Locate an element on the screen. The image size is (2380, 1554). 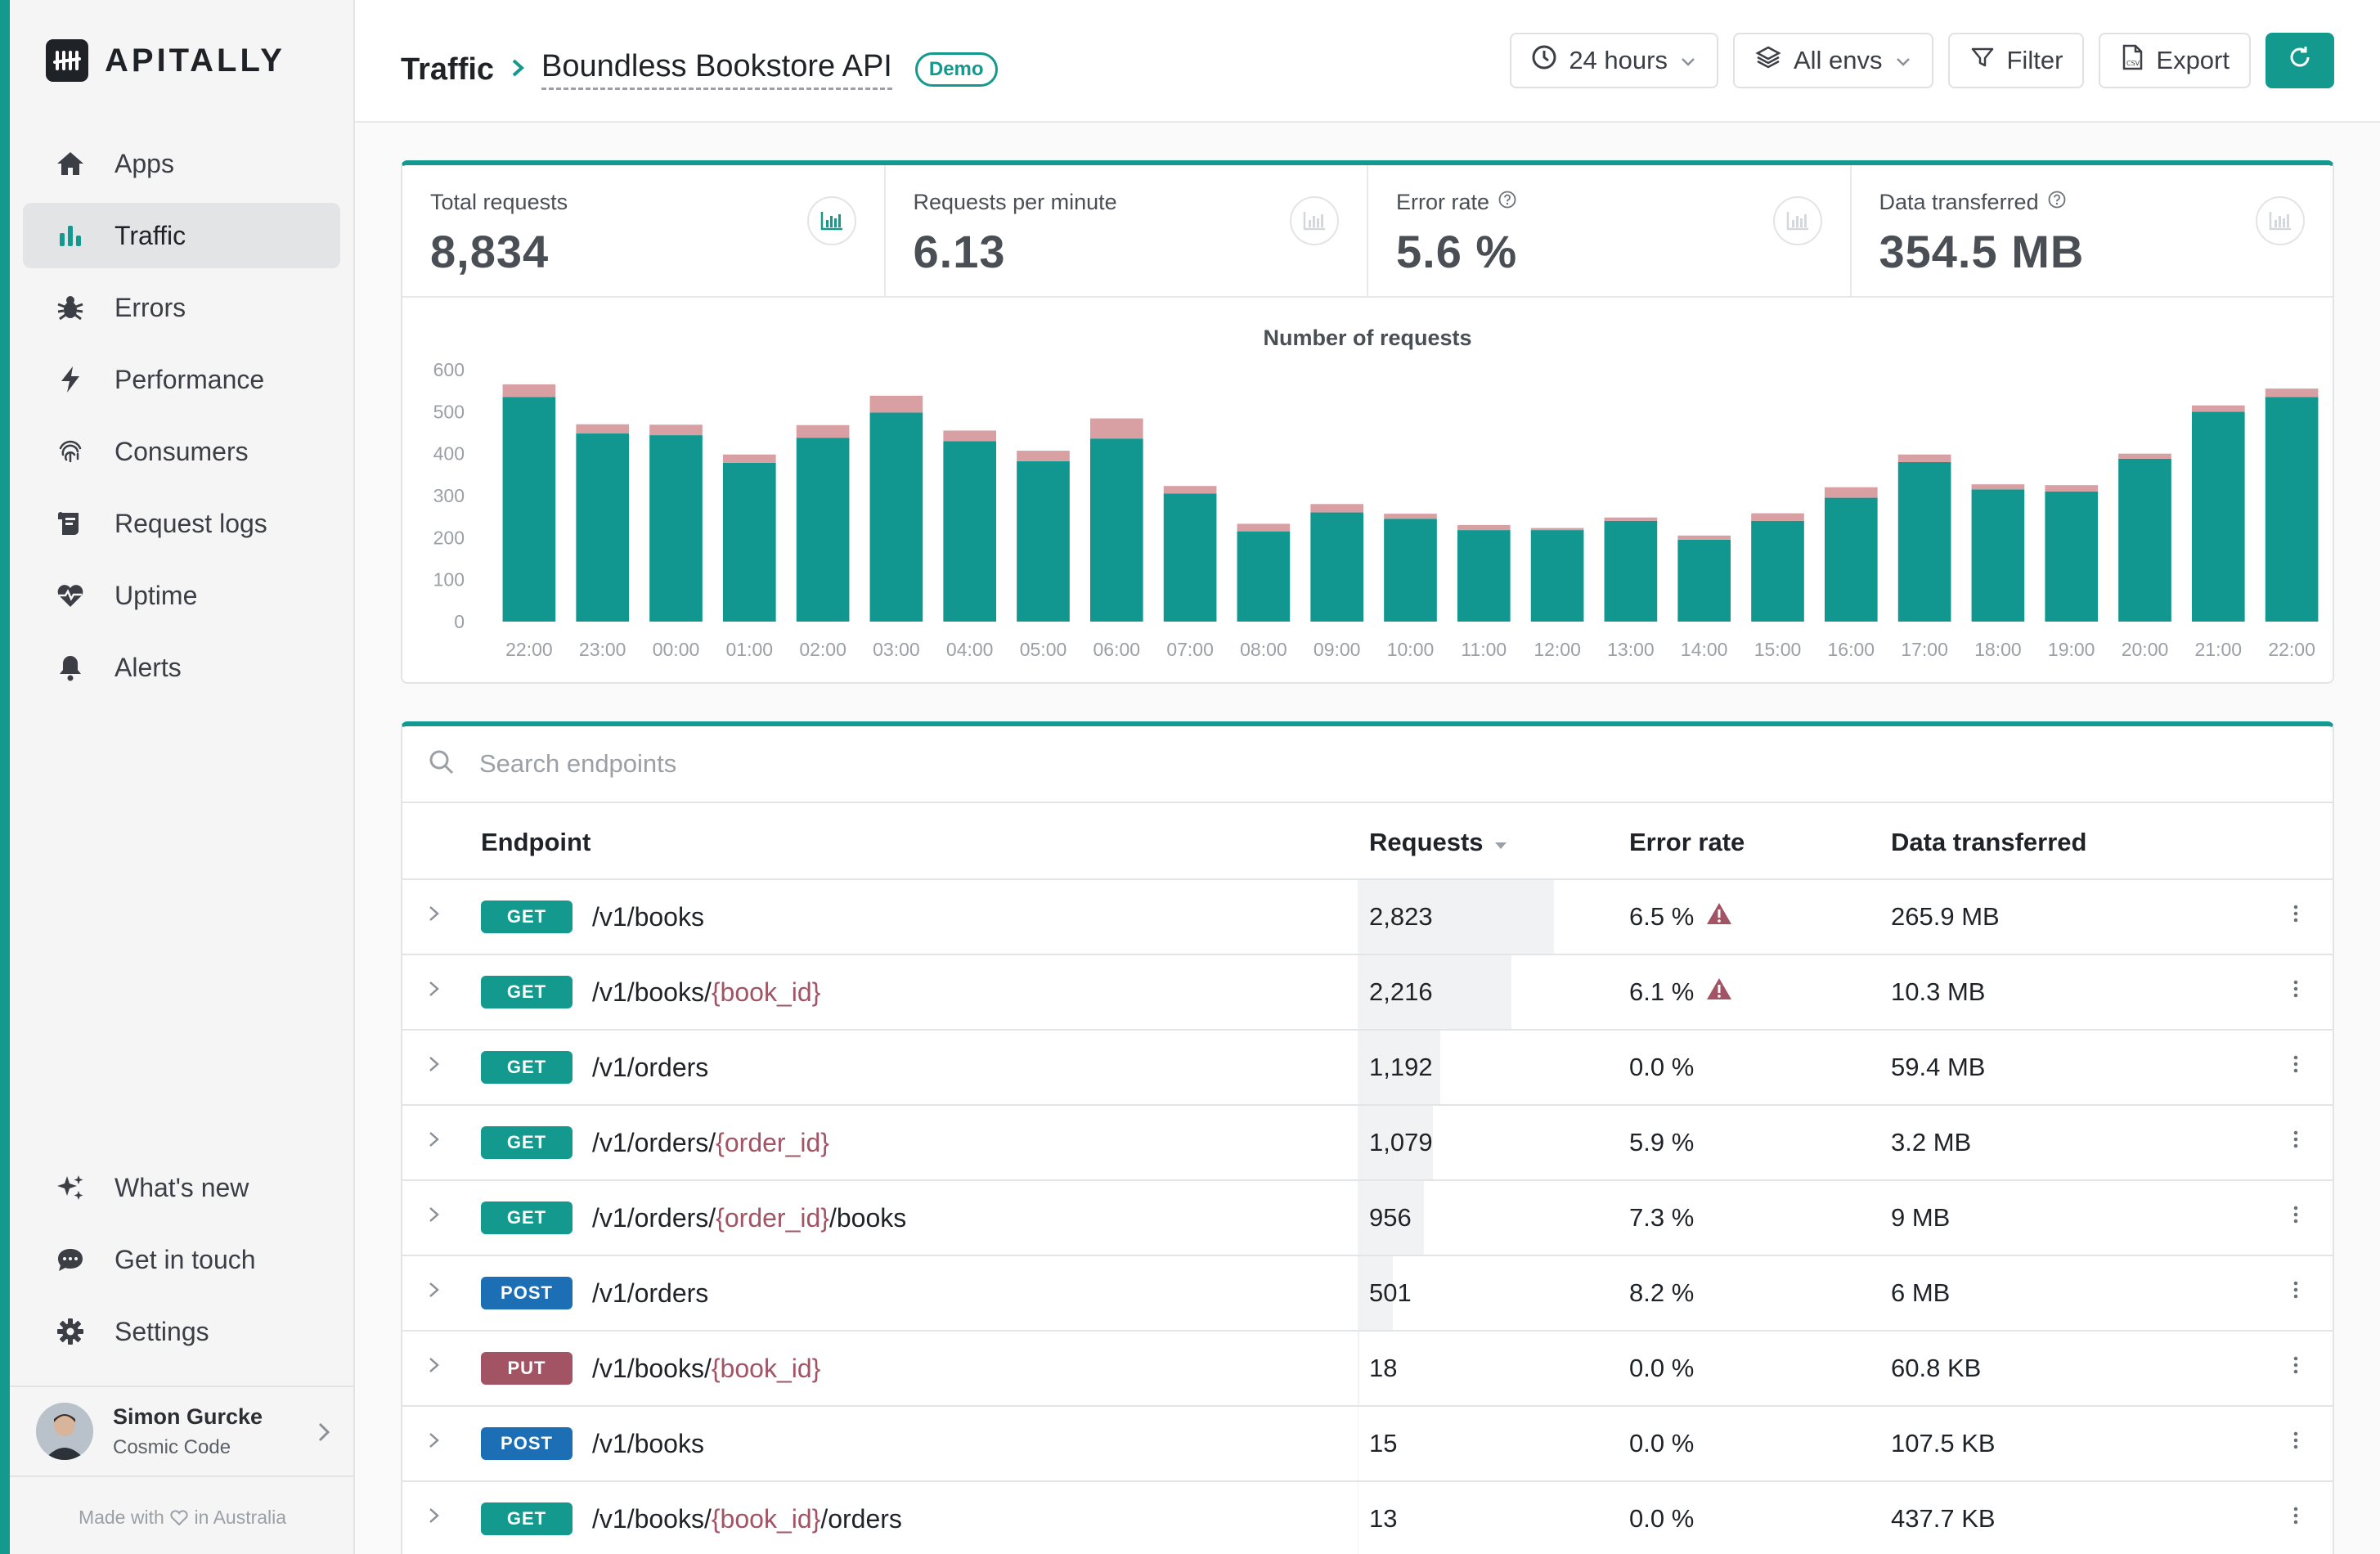
sidebar-item-settings: Settings is located at coordinates (181, 1331).